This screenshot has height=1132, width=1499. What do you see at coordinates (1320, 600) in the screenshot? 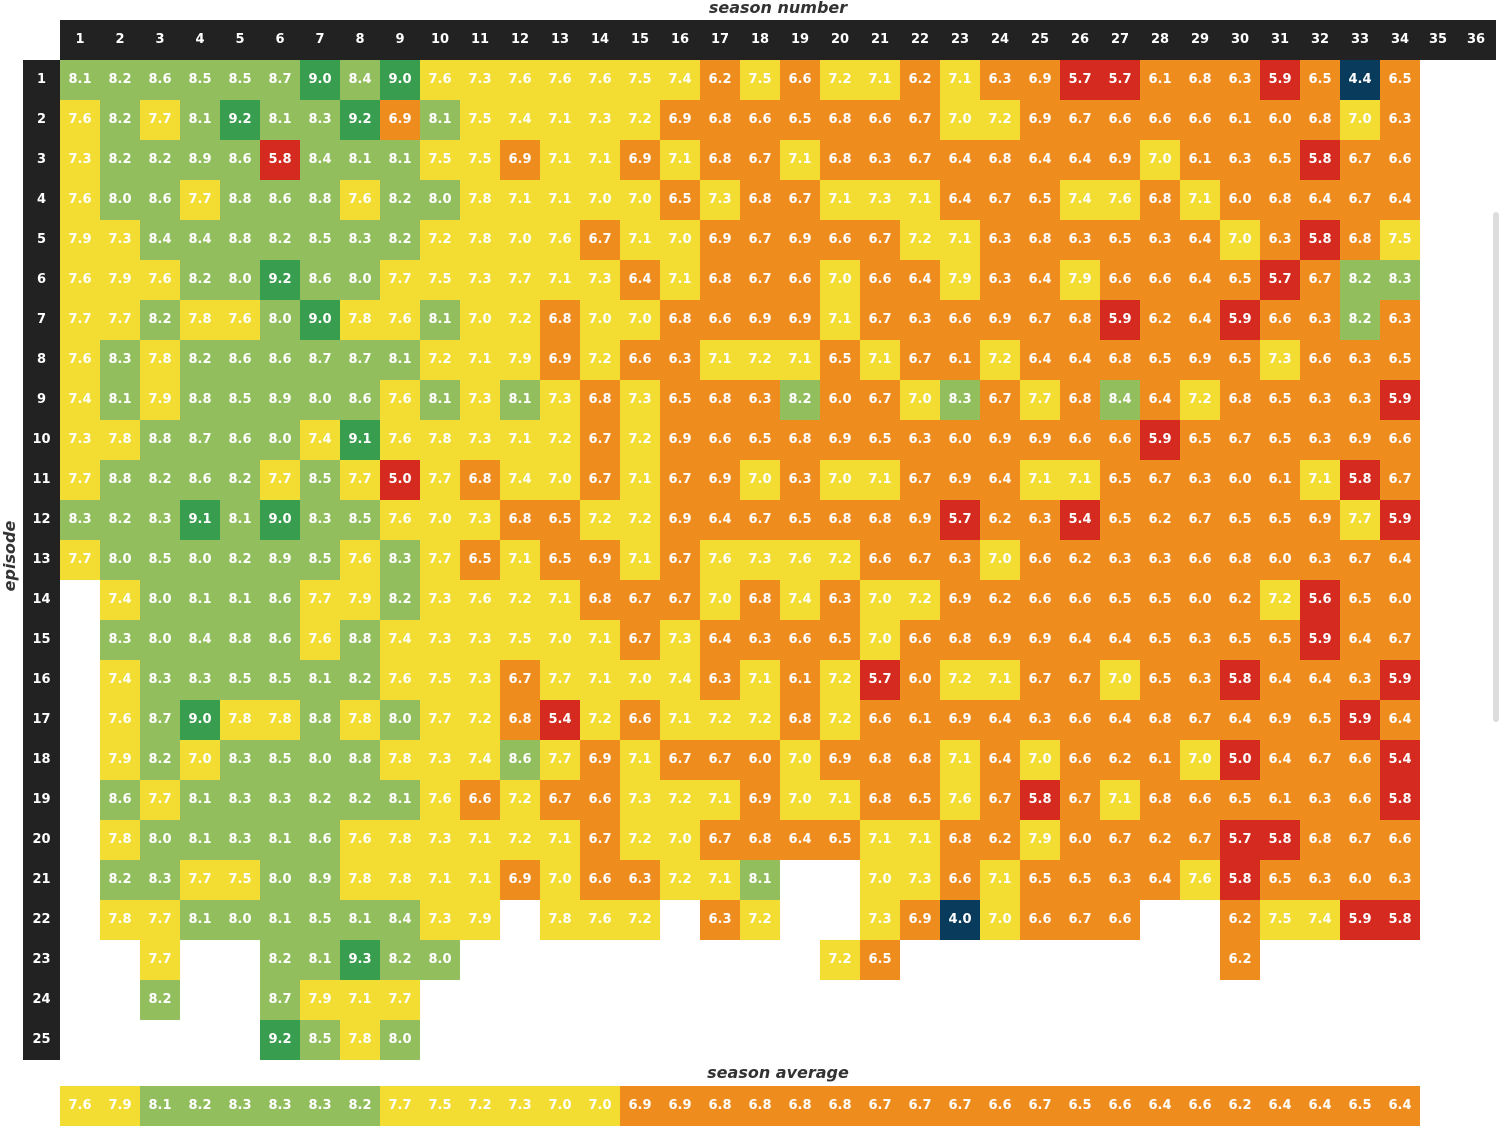
I see `rating-cell: 5.6` at bounding box center [1320, 600].